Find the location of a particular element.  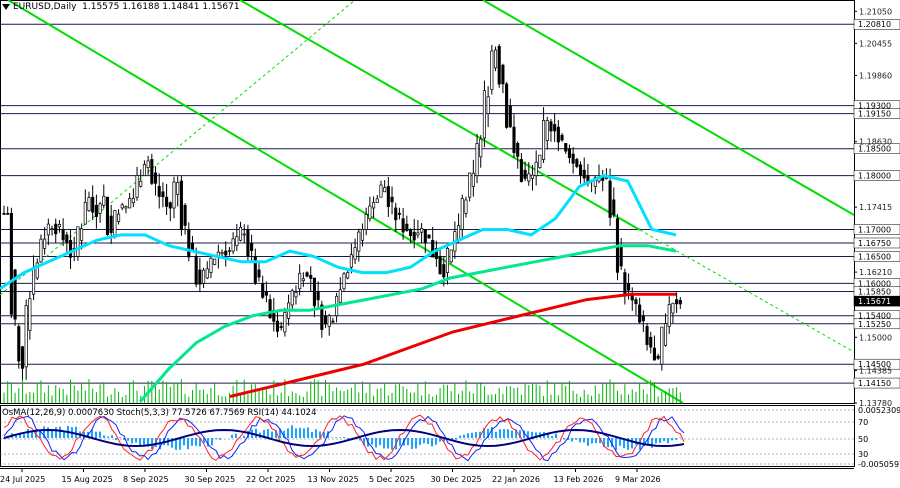

price-tick-label: 1.16210 is located at coordinates (875, 272).